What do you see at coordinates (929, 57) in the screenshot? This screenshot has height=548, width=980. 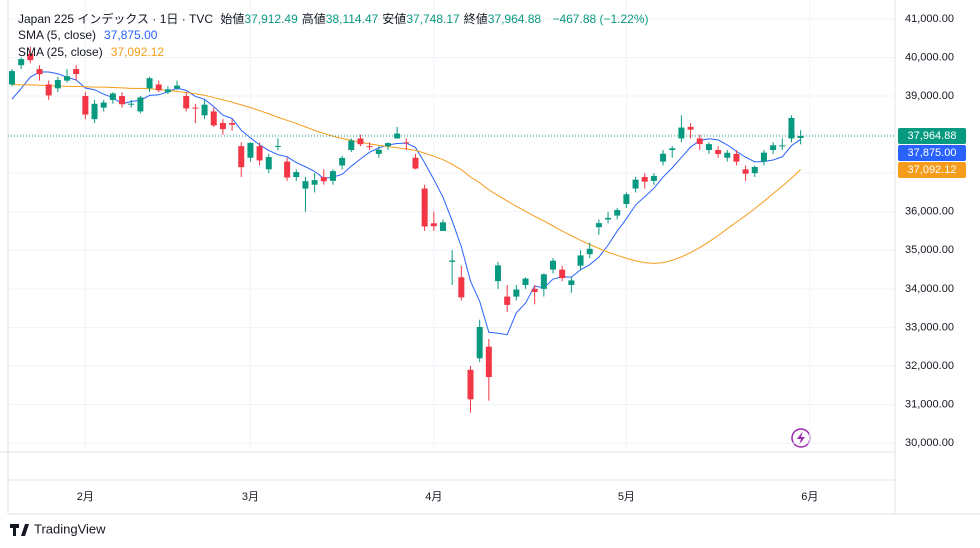 I see `y-tick-label: 40,000.00` at bounding box center [929, 57].